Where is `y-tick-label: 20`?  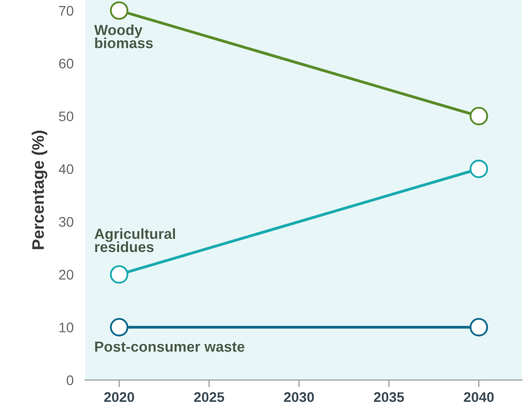 y-tick-label: 20 is located at coordinates (66, 275).